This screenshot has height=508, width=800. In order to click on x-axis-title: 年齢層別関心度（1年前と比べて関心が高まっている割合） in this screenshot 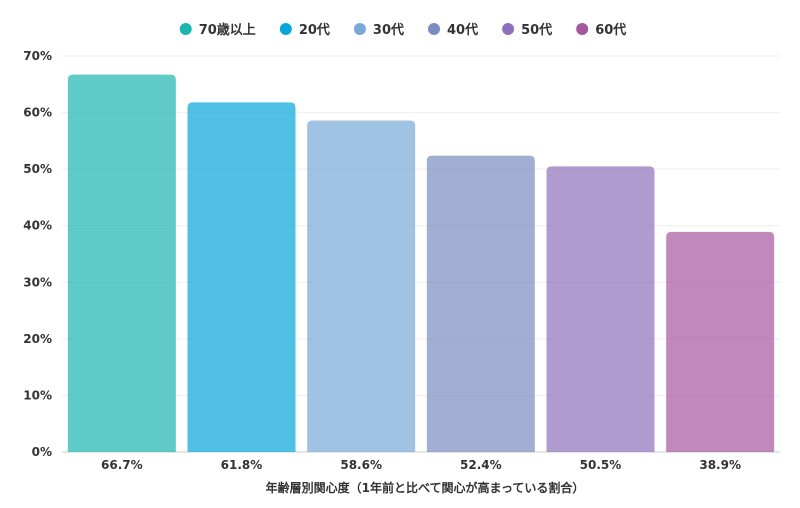, I will do `click(425, 487)`.